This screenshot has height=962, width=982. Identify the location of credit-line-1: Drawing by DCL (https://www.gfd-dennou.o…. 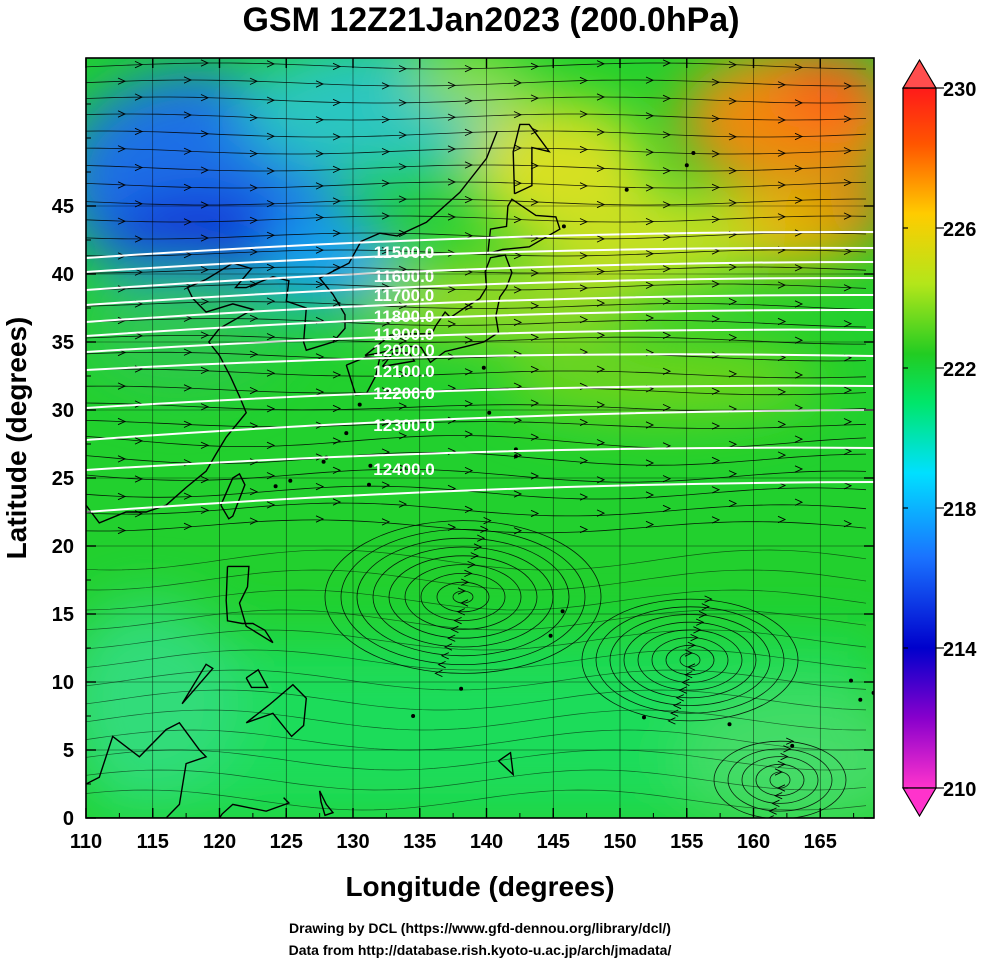
(480, 928).